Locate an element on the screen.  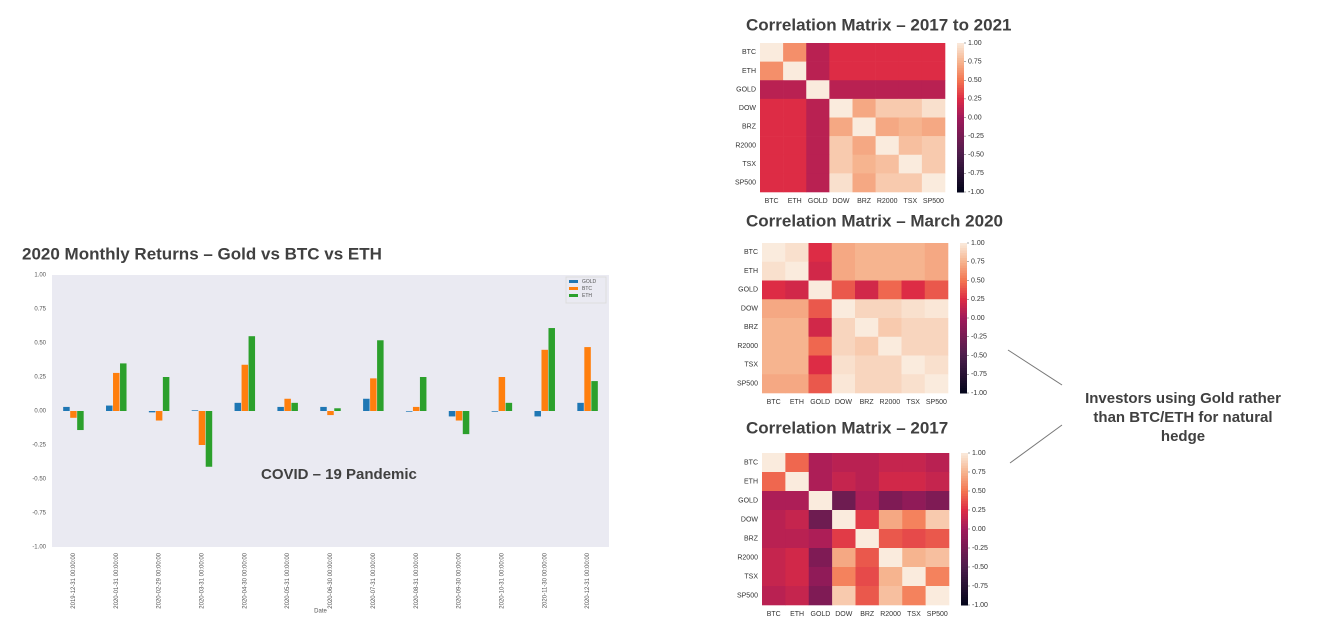
colorbar-tick-label: 0.00 is located at coordinates (978, 318).